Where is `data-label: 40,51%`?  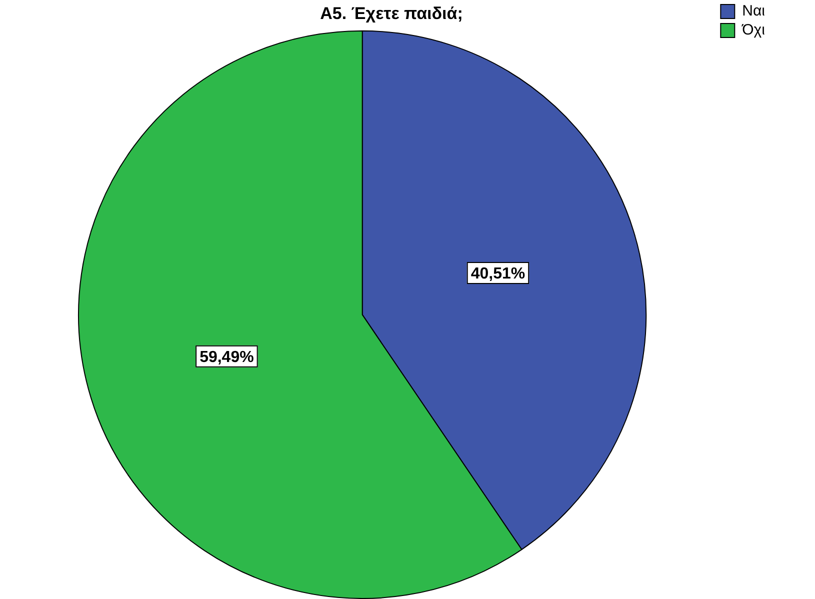
data-label: 40,51% is located at coordinates (498, 273).